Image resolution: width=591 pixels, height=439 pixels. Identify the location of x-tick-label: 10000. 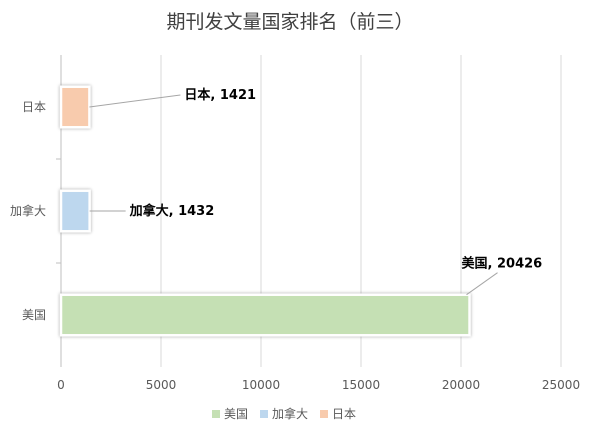
(261, 385).